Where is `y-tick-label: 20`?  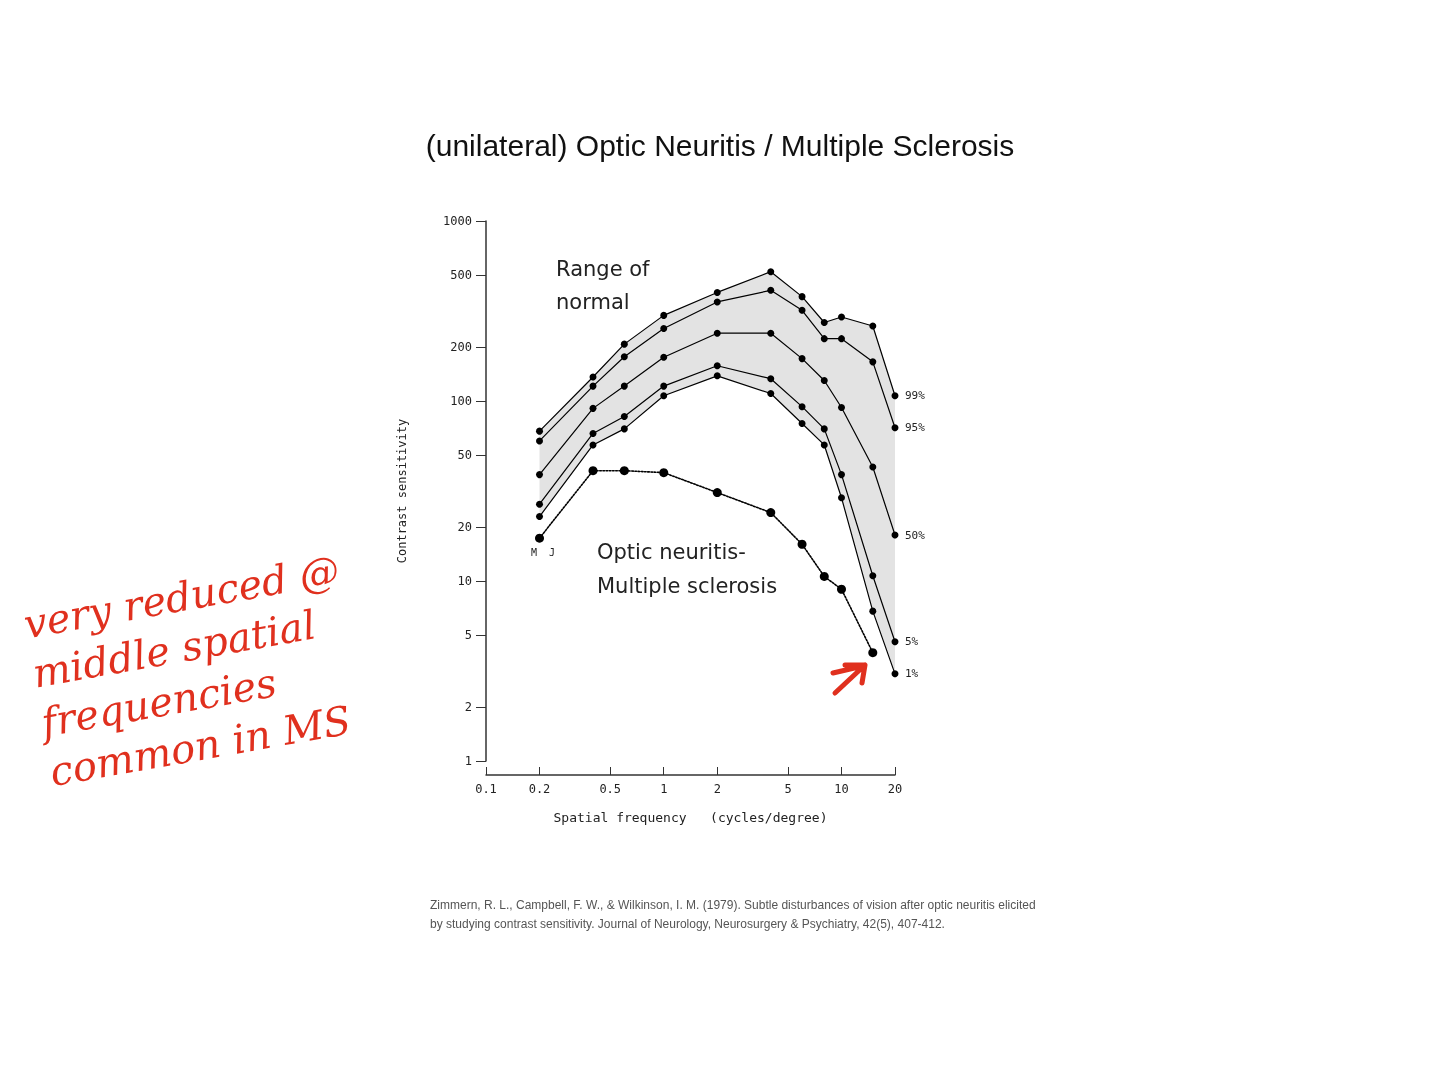
y-tick-label: 20 is located at coordinates (464, 526).